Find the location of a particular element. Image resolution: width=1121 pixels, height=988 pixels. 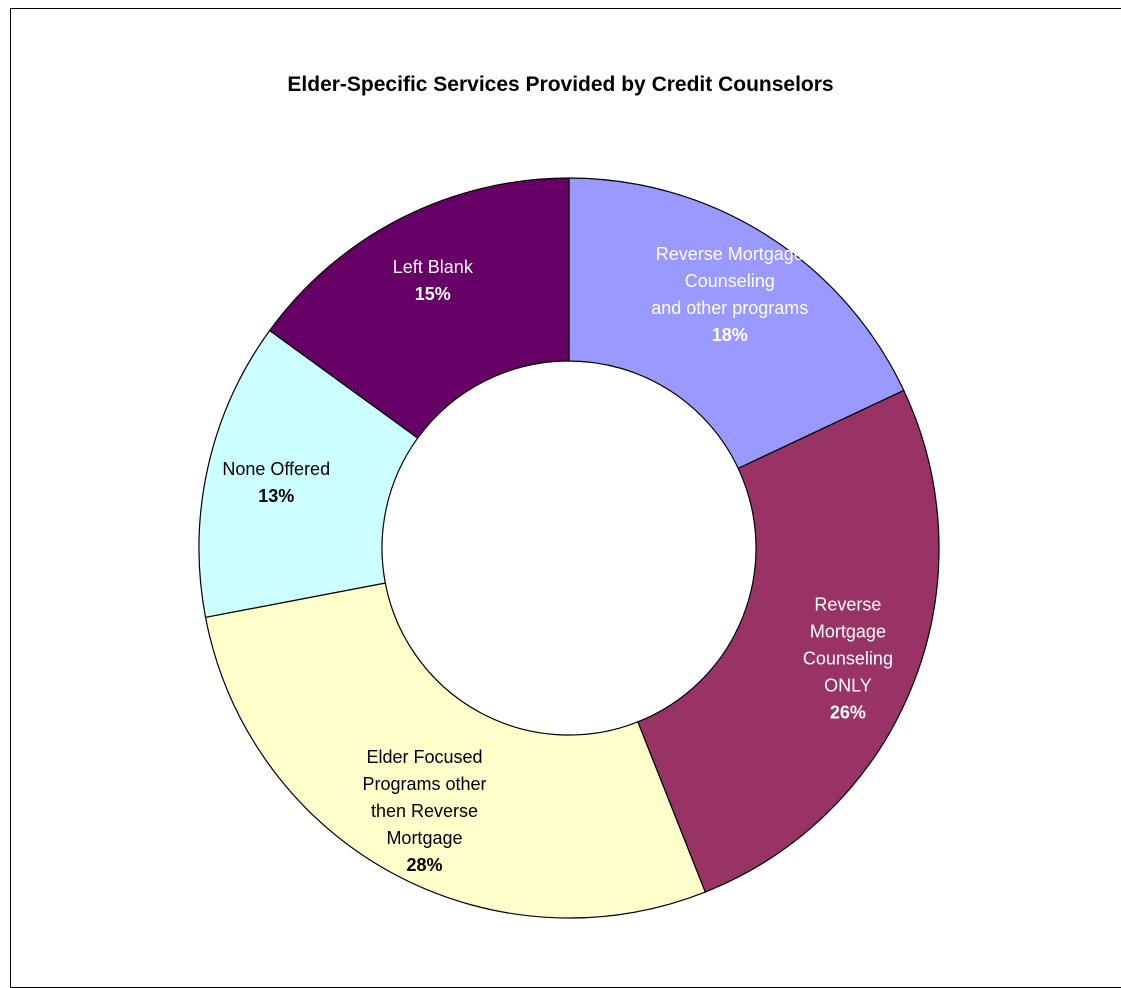

slice-category-line: then Reverse is located at coordinates (424, 811).